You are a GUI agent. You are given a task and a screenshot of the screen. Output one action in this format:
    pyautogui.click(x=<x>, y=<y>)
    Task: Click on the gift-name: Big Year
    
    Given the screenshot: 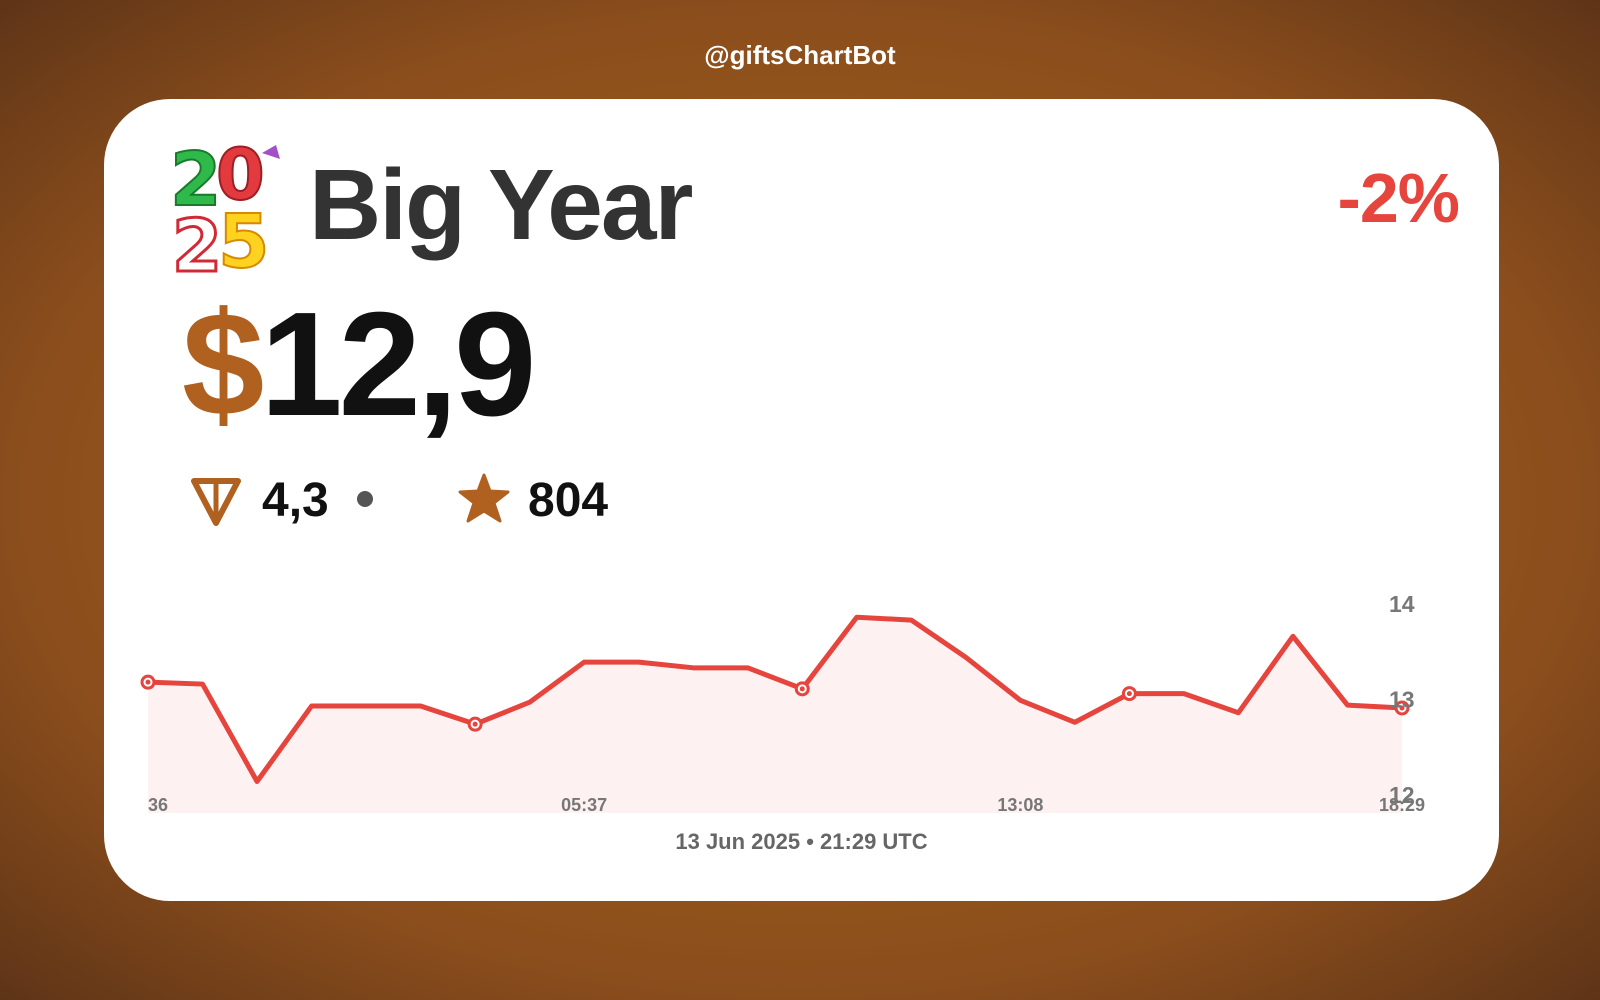 What is the action you would take?
    pyautogui.click(x=501, y=205)
    